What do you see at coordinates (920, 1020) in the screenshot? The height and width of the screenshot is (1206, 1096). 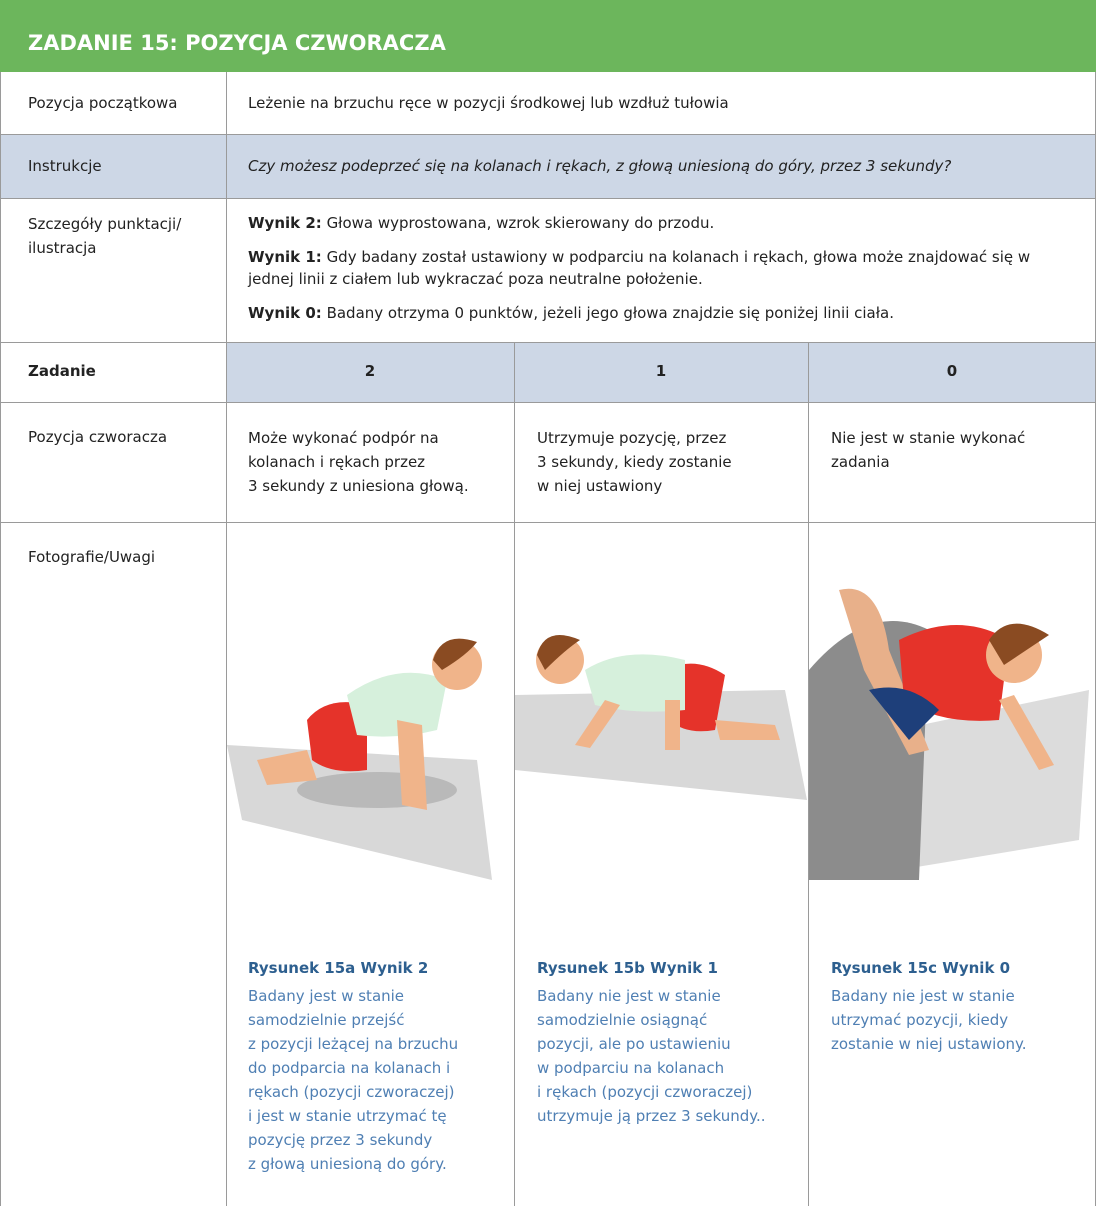 I see `text-line: utrzymać pozycji, kiedy` at bounding box center [920, 1020].